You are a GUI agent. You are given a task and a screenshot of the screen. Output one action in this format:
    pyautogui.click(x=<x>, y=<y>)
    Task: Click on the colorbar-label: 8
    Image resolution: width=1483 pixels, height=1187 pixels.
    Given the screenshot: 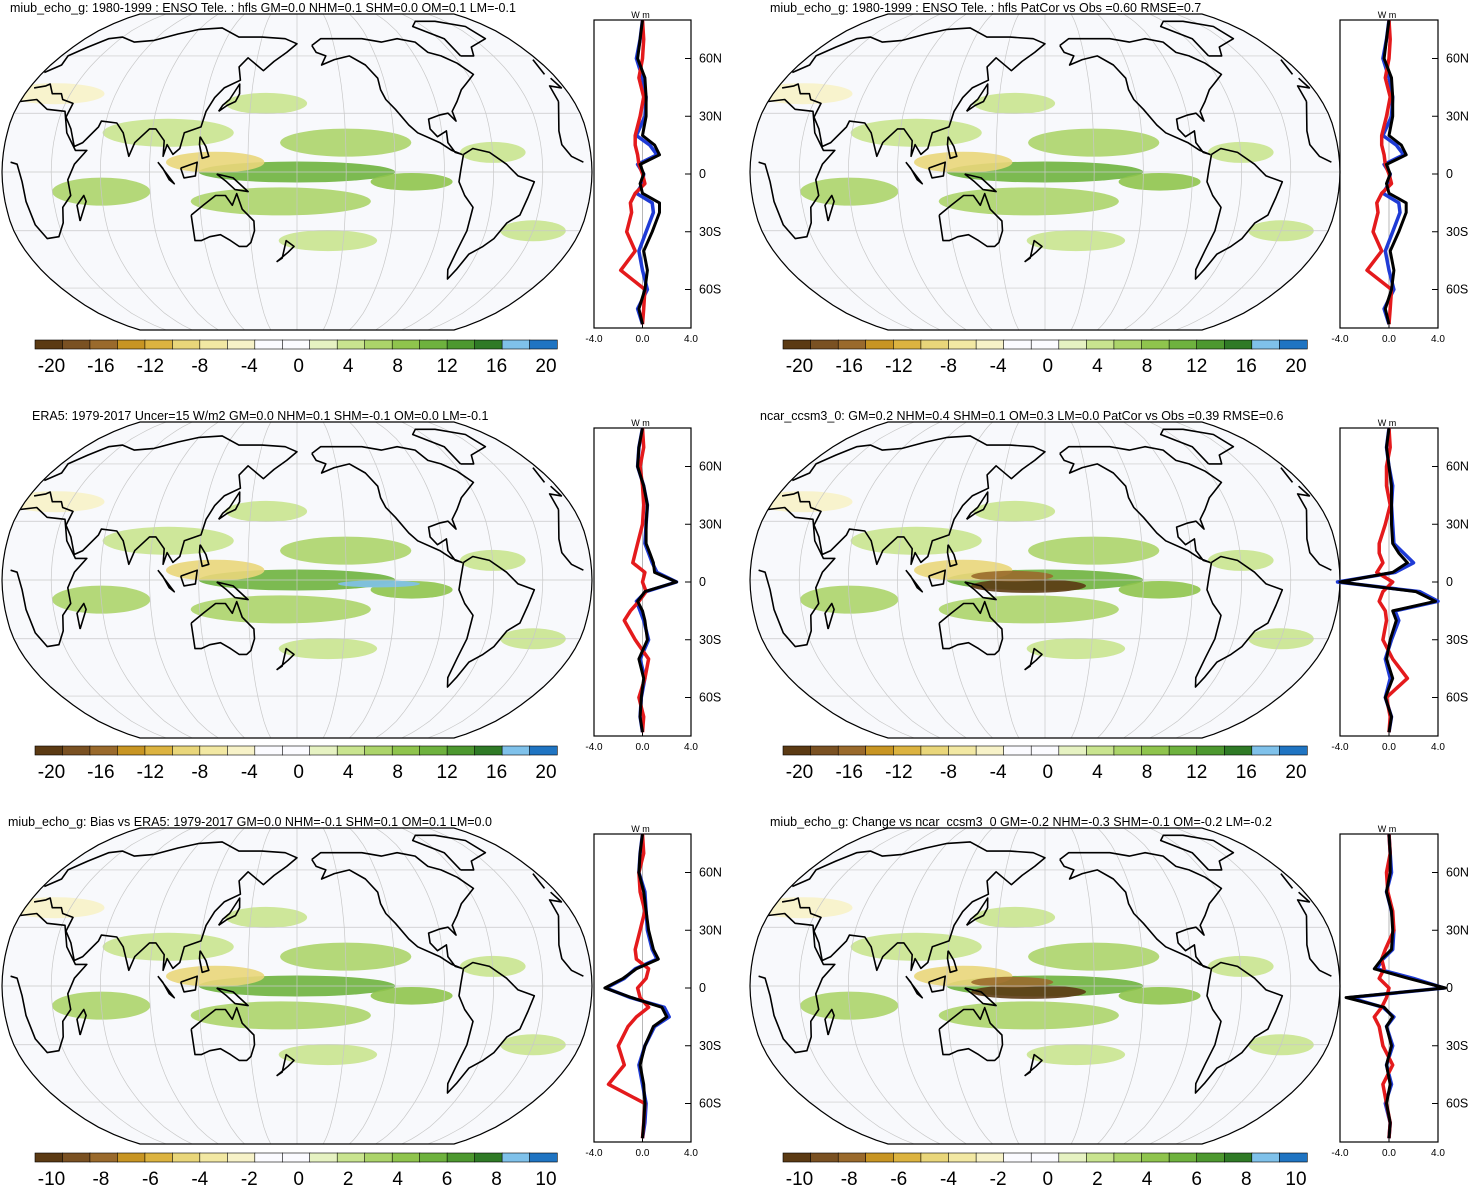 What is the action you would take?
    pyautogui.click(x=1147, y=366)
    